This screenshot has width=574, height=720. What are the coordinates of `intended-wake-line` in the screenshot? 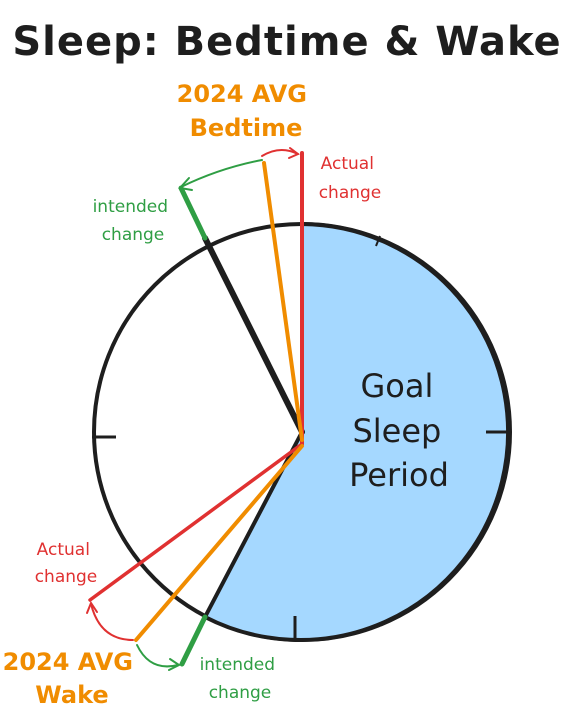 It's located at (193, 640).